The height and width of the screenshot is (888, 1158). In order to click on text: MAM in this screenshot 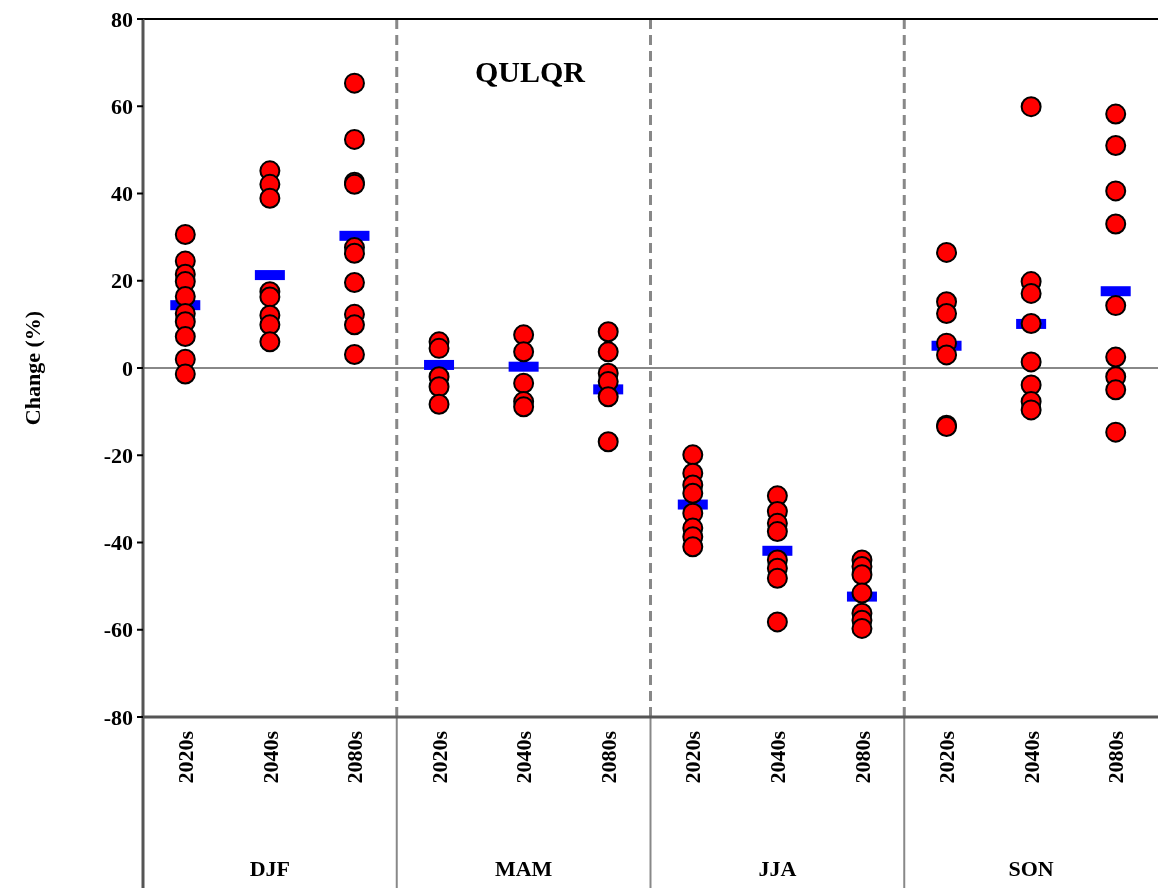, I will do `click(523, 868)`.